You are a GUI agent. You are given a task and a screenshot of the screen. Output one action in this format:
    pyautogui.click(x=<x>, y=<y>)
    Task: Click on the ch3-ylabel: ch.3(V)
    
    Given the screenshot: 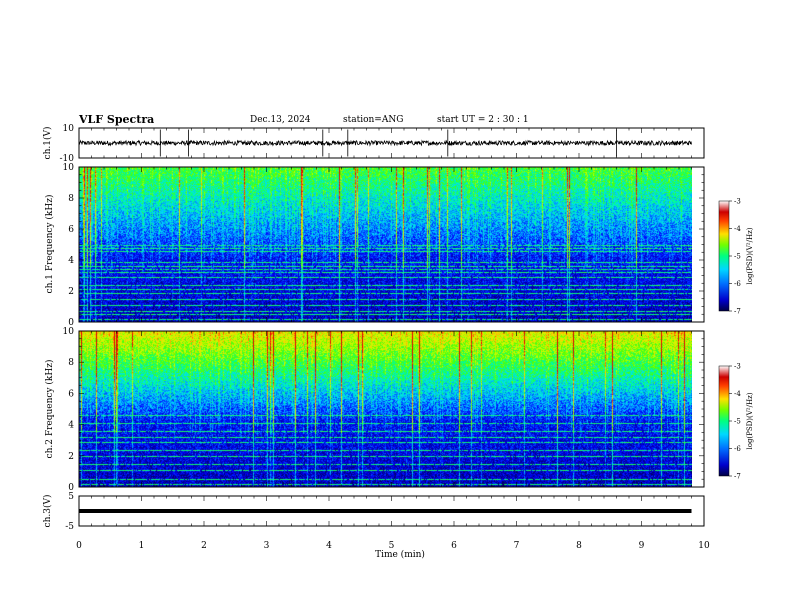 What is the action you would take?
    pyautogui.click(x=47, y=511)
    